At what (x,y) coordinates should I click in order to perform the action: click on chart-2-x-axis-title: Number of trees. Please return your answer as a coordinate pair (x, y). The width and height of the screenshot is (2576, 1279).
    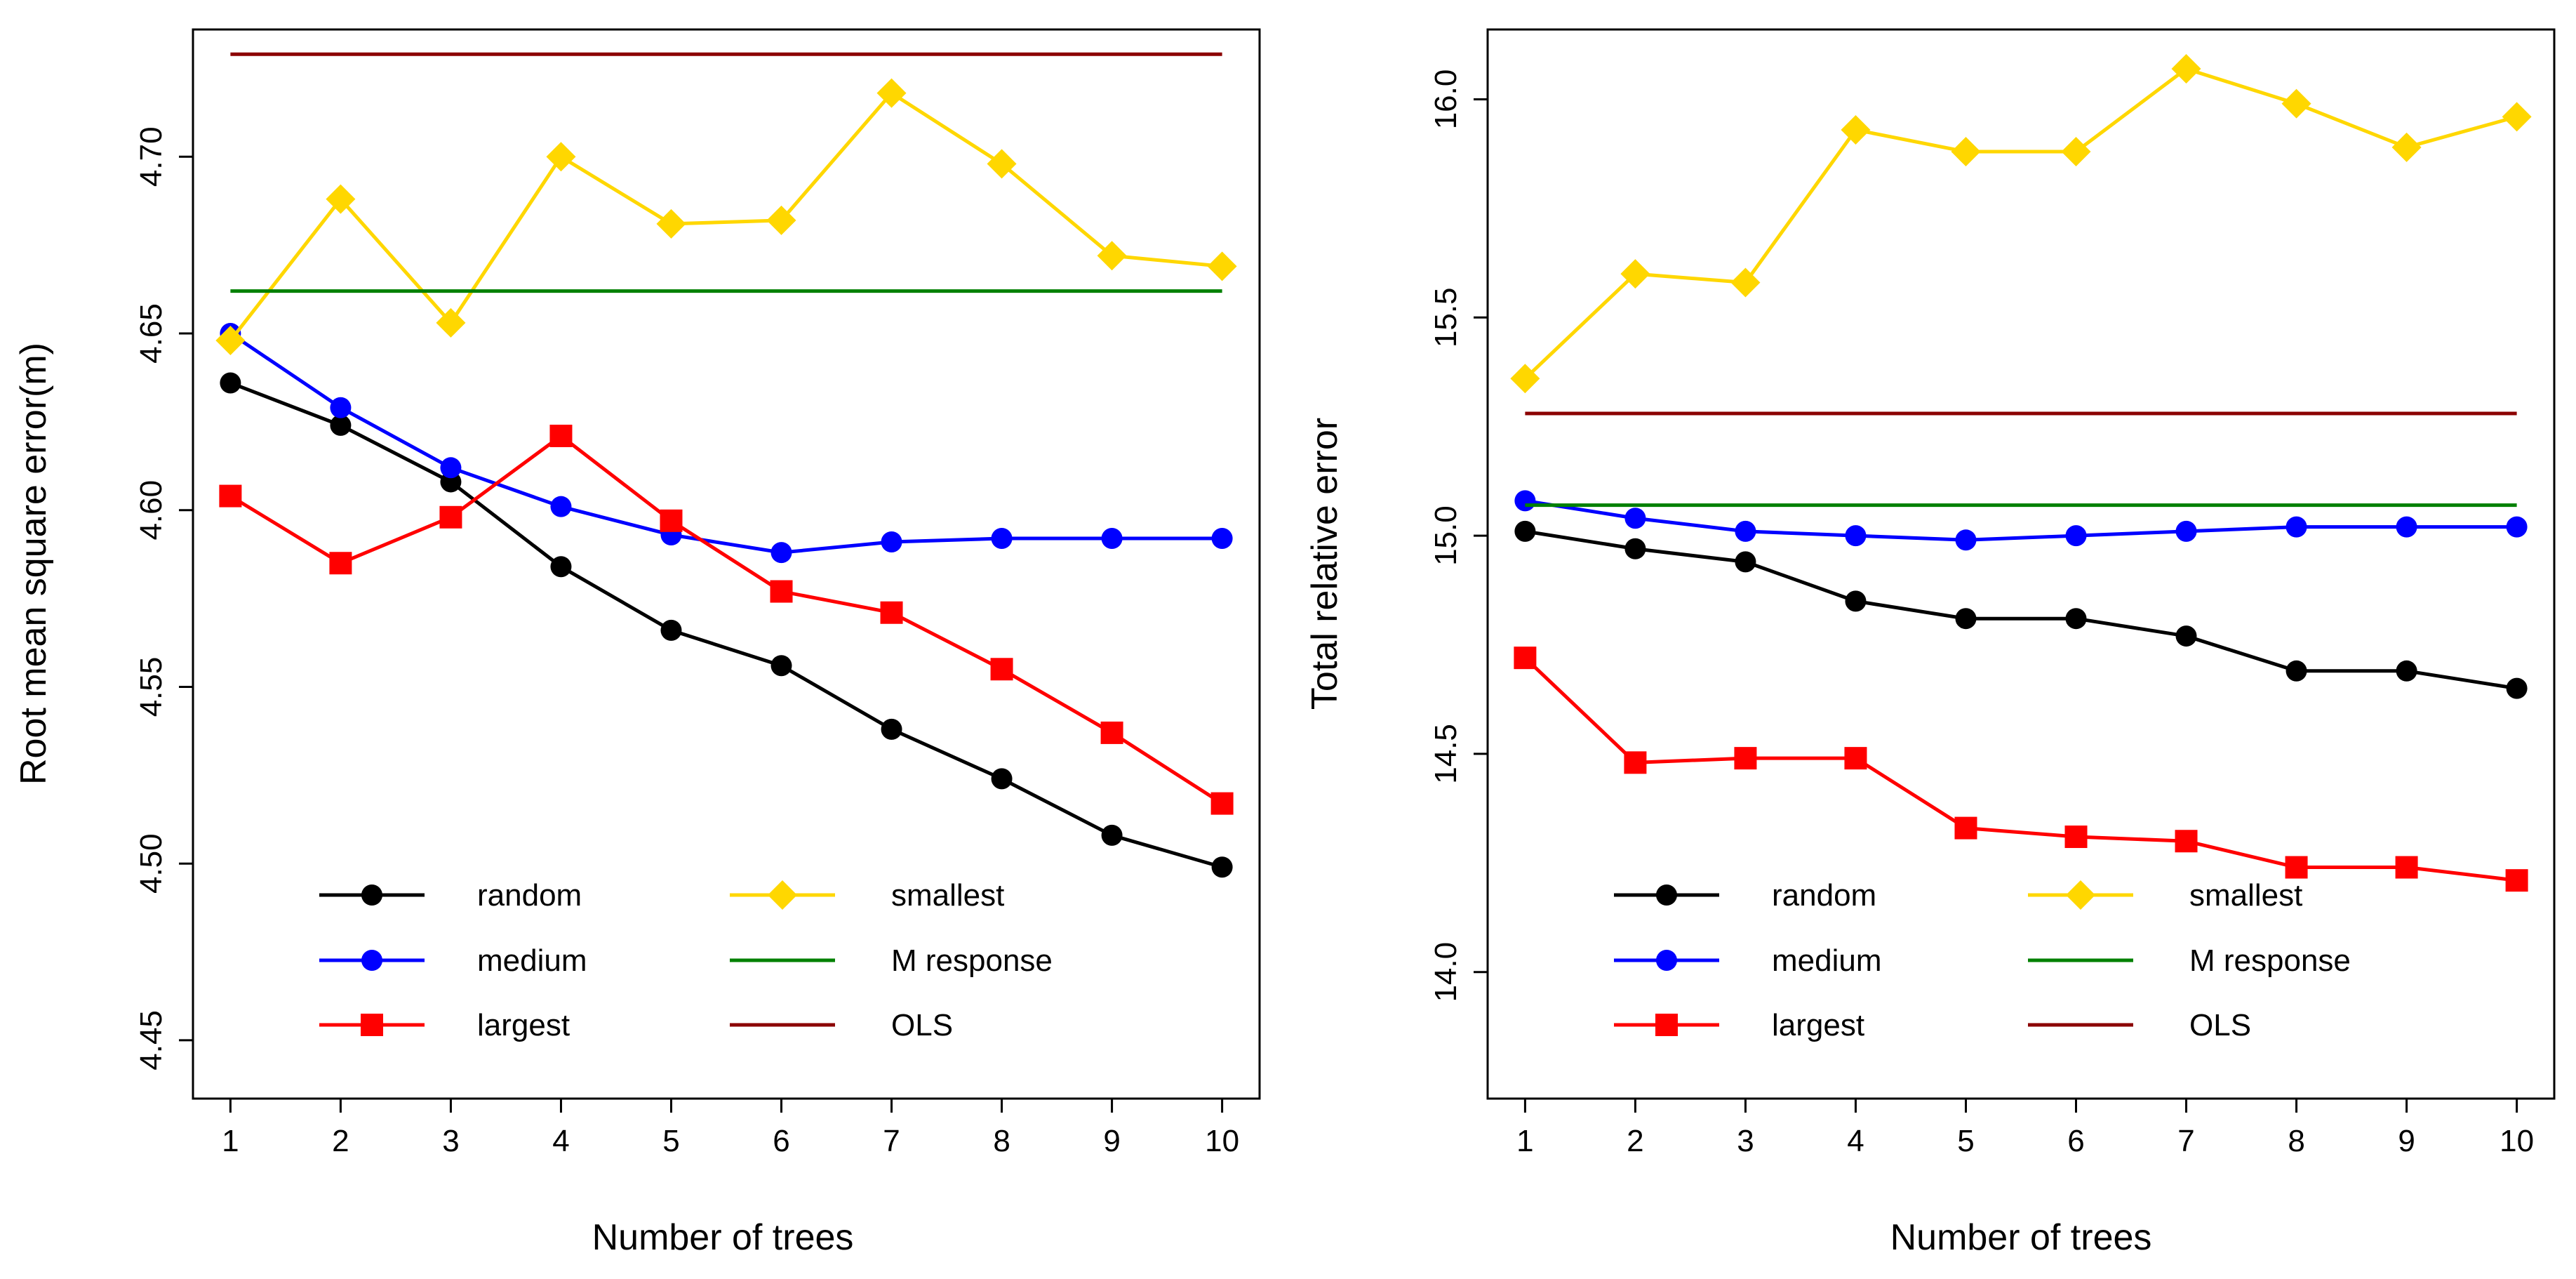
    Looking at the image, I should click on (2021, 1237).